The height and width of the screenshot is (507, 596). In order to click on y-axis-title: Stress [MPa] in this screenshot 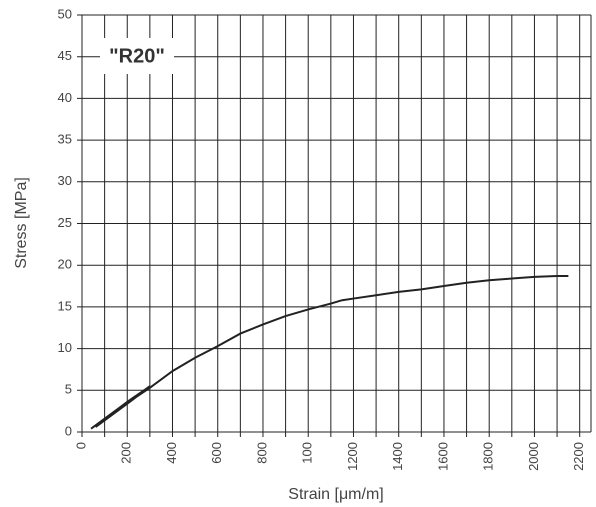, I will do `click(21, 223)`.